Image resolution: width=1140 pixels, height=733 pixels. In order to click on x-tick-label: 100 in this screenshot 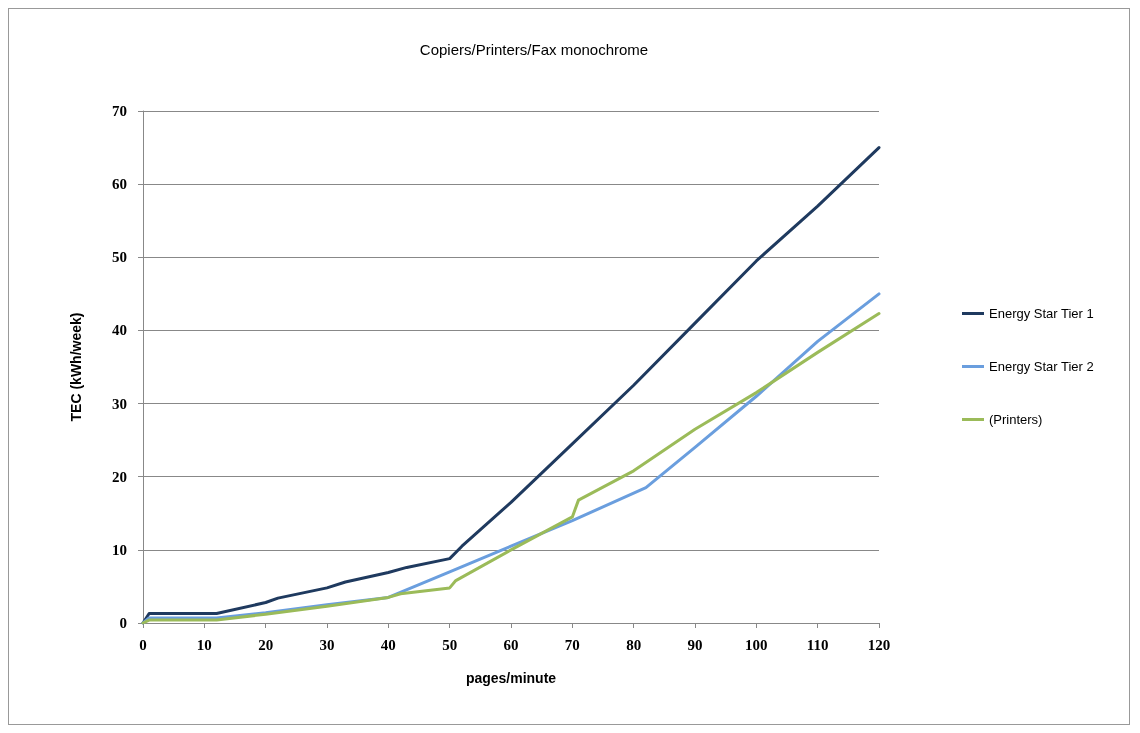, I will do `click(756, 644)`.